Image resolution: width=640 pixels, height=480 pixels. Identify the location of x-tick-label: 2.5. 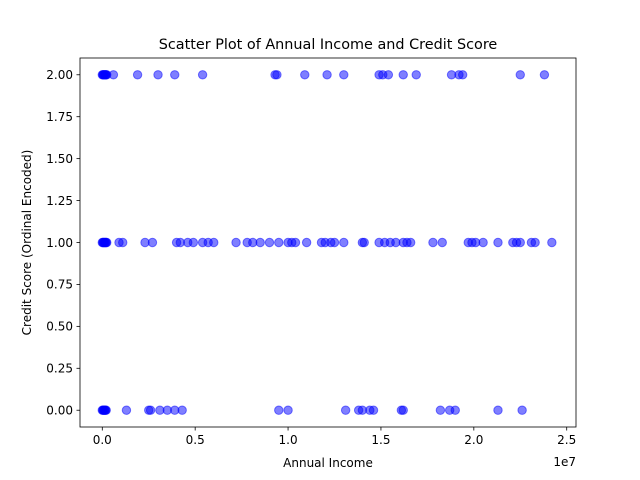
(566, 440).